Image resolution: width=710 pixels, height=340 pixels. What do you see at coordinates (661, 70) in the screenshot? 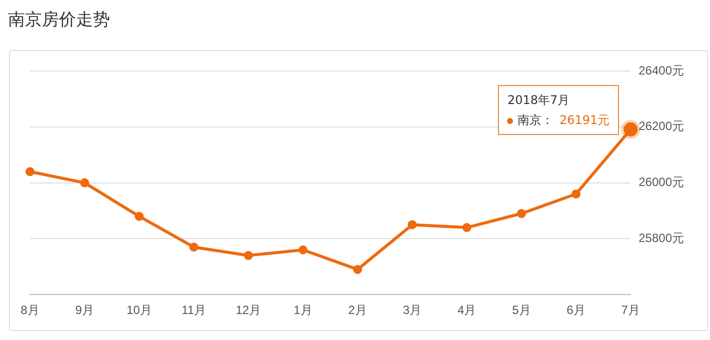
I see `y-tick-label: 26400元` at bounding box center [661, 70].